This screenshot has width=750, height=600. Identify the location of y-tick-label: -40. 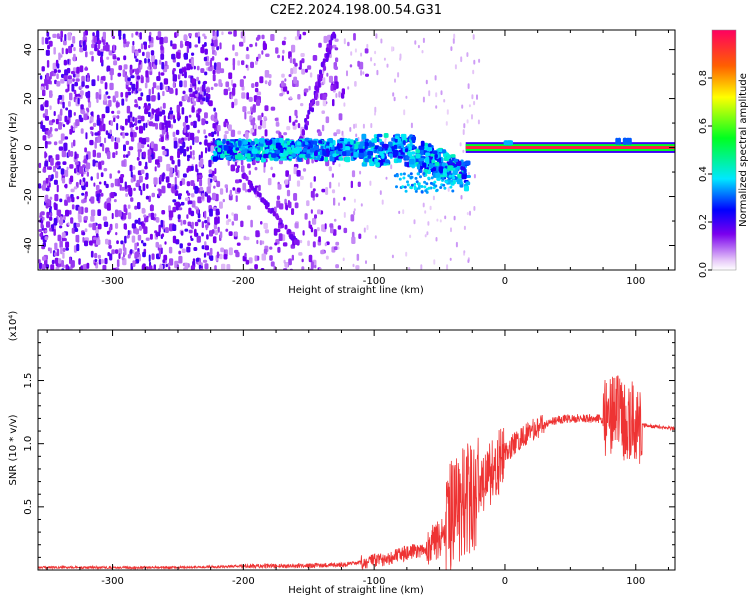
(28, 245).